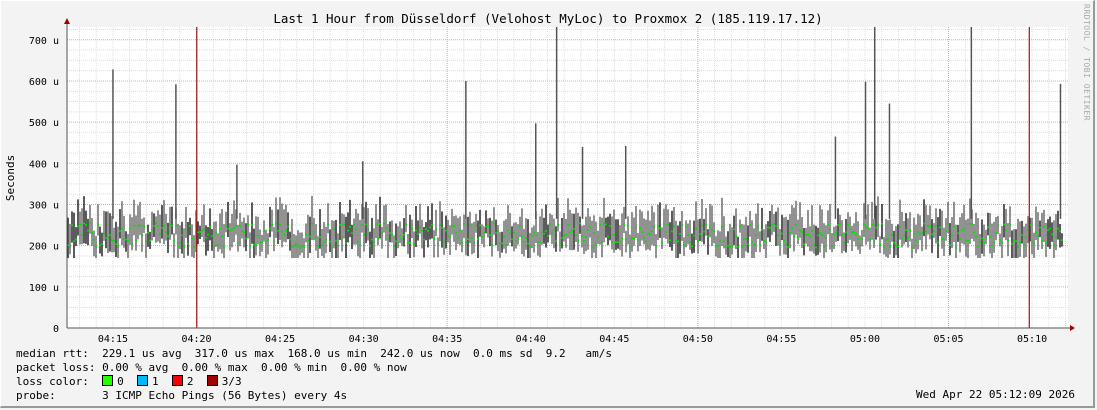  I want to click on y-tick-label: 700 u, so click(44, 41).